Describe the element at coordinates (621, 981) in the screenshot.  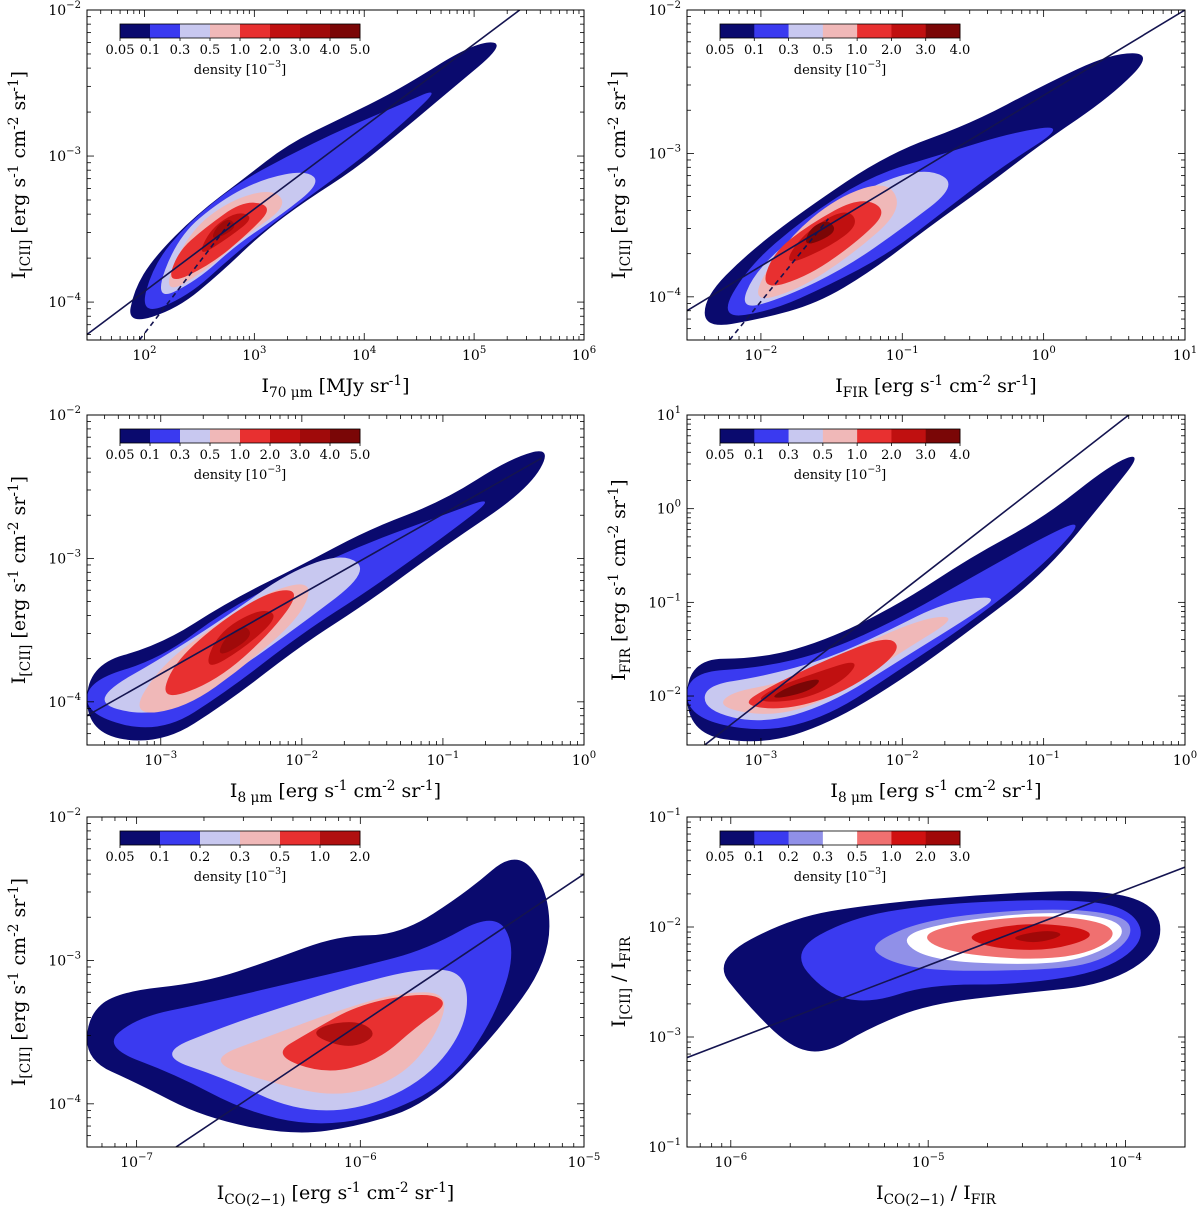
I see `y-axis-label: I[CII] / IFIR` at that location.